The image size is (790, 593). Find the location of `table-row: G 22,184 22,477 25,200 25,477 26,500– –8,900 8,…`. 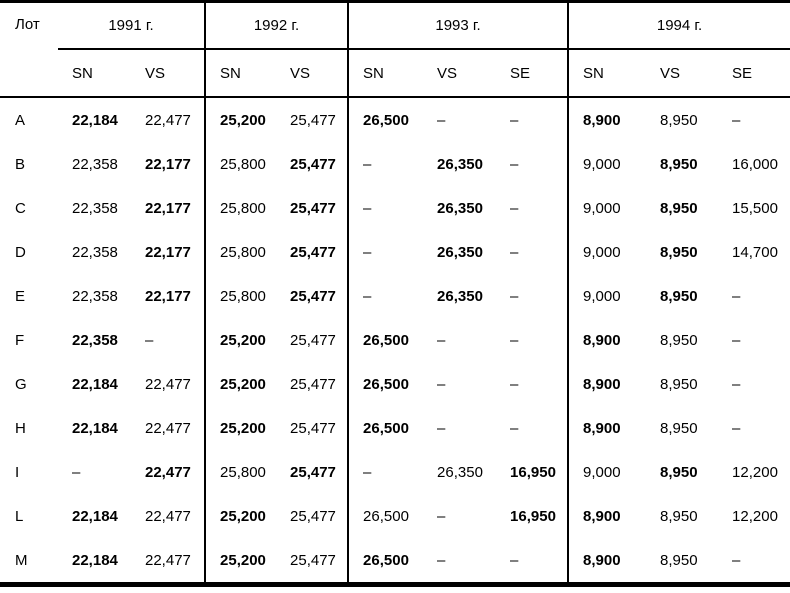

table-row: G 22,184 22,477 25,200 25,477 26,500– –8,900 8,… is located at coordinates (395, 384).